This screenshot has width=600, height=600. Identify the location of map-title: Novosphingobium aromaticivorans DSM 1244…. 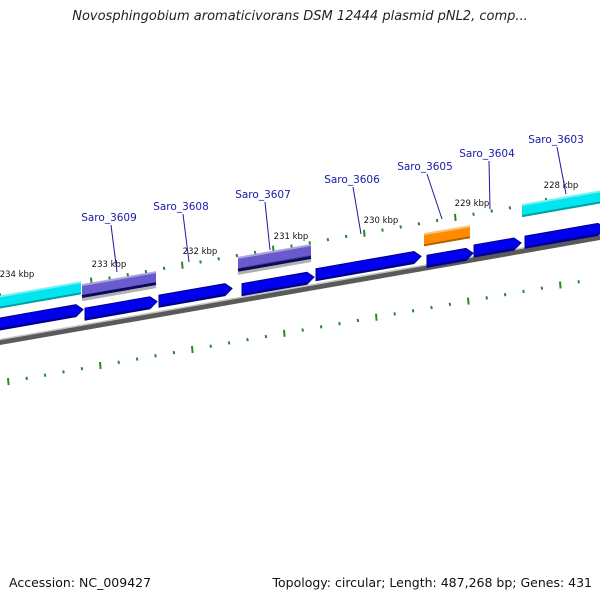
(300, 16).